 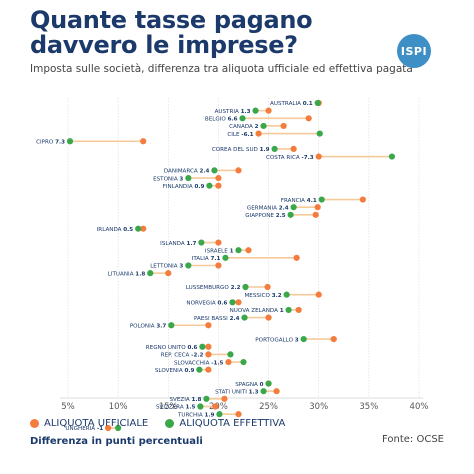 I want to click on country-label: LITUANIA 1.8, so click(x=127, y=274).